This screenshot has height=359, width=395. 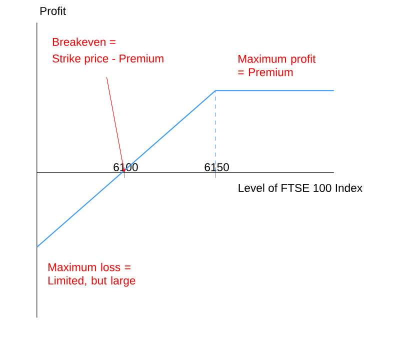 I want to click on text: Breakeven =, so click(x=84, y=42).